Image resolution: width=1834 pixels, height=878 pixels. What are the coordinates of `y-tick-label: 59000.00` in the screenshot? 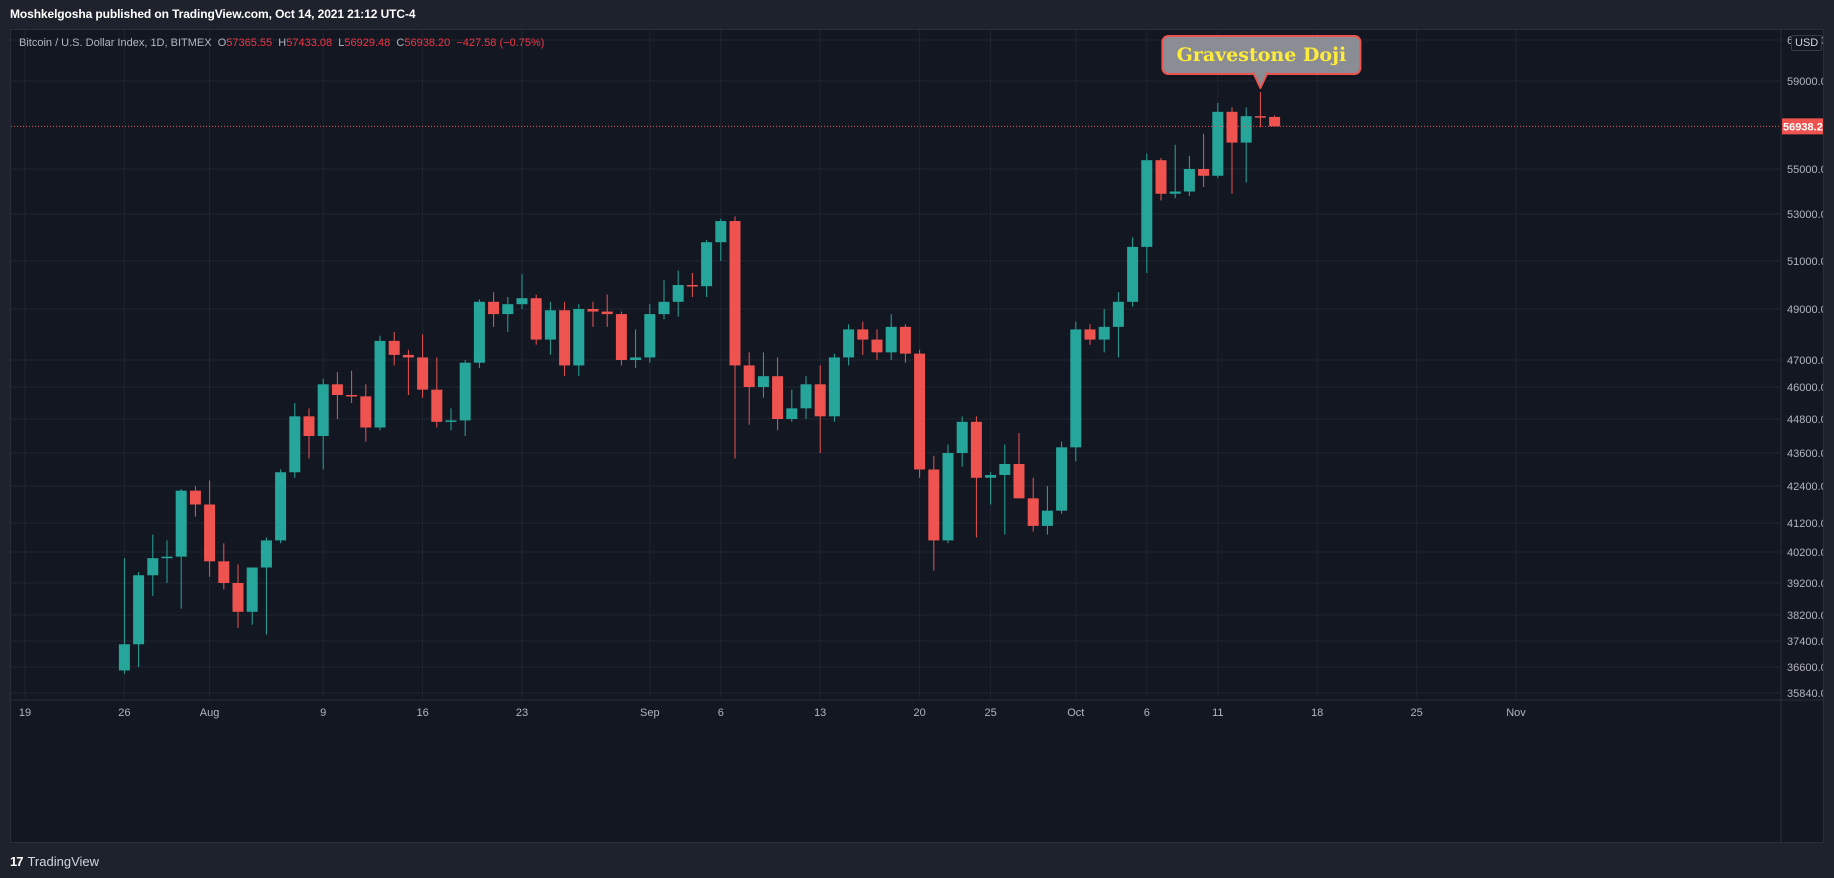 It's located at (1805, 82).